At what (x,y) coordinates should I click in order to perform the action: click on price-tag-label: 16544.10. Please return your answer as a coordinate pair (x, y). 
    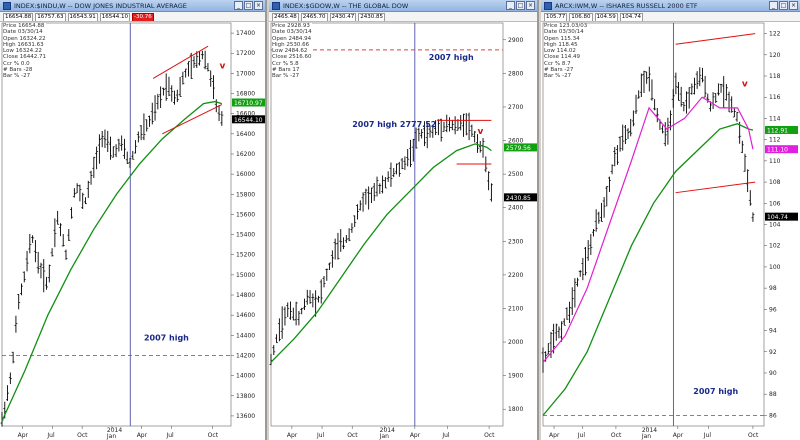
    Looking at the image, I should click on (248, 120).